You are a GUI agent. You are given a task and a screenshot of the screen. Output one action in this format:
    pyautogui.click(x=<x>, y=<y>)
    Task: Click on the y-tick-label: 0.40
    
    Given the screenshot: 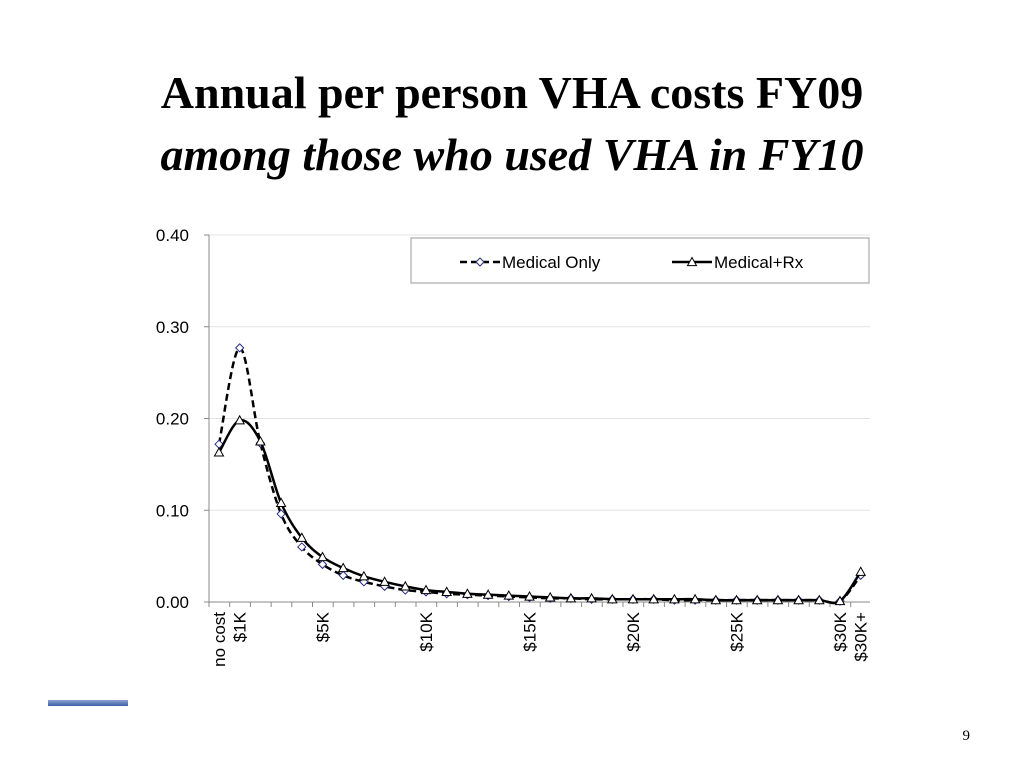 What is the action you would take?
    pyautogui.click(x=172, y=235)
    